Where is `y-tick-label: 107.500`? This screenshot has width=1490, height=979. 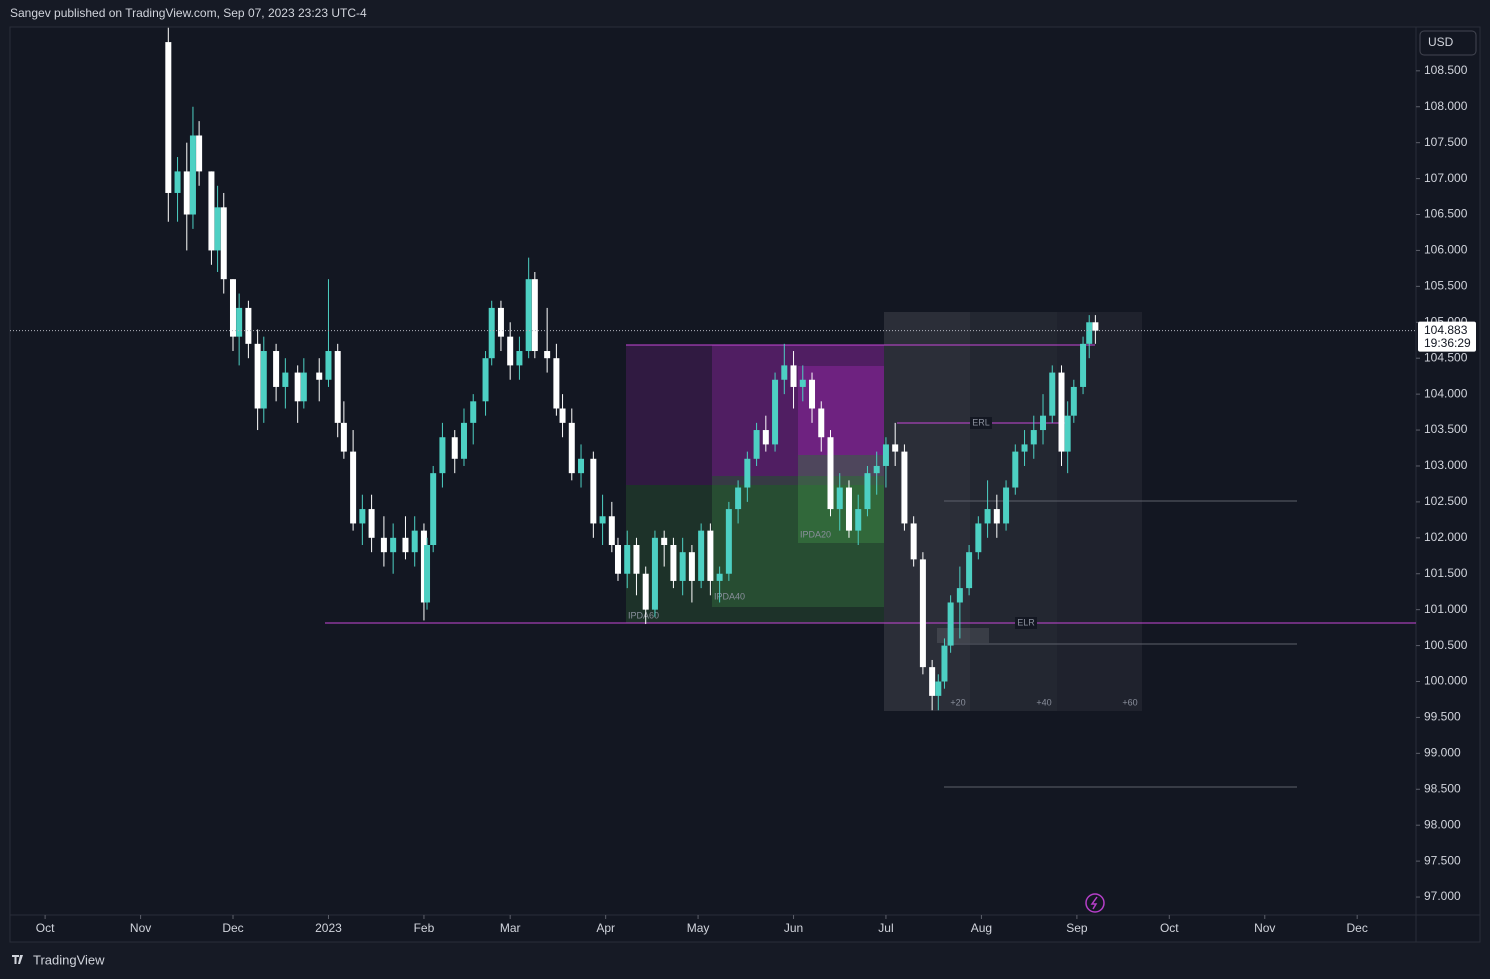 y-tick-label: 107.500 is located at coordinates (1446, 142).